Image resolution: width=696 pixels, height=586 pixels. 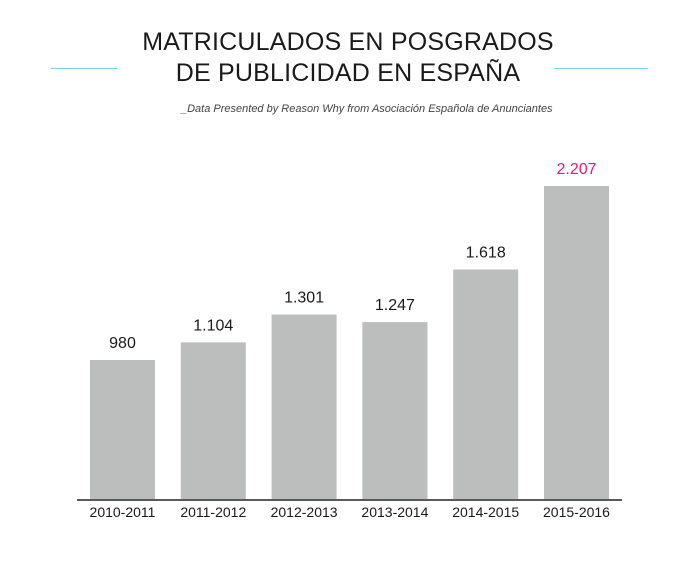 What do you see at coordinates (486, 384) in the screenshot?
I see `bar-2014-2015` at bounding box center [486, 384].